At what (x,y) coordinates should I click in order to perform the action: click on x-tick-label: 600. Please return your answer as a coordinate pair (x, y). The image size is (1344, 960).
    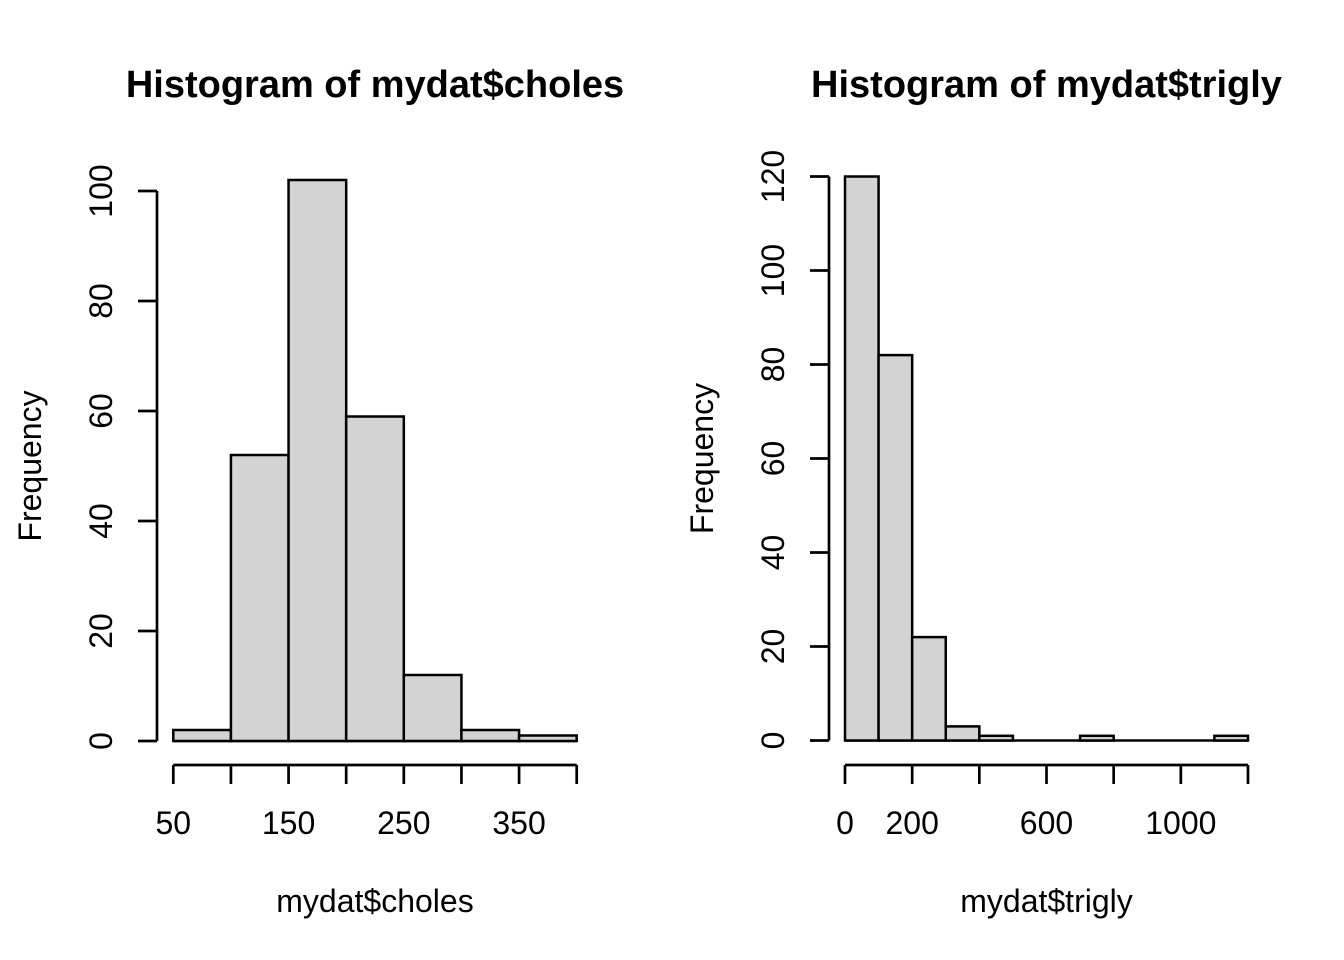
    Looking at the image, I should click on (1046, 823).